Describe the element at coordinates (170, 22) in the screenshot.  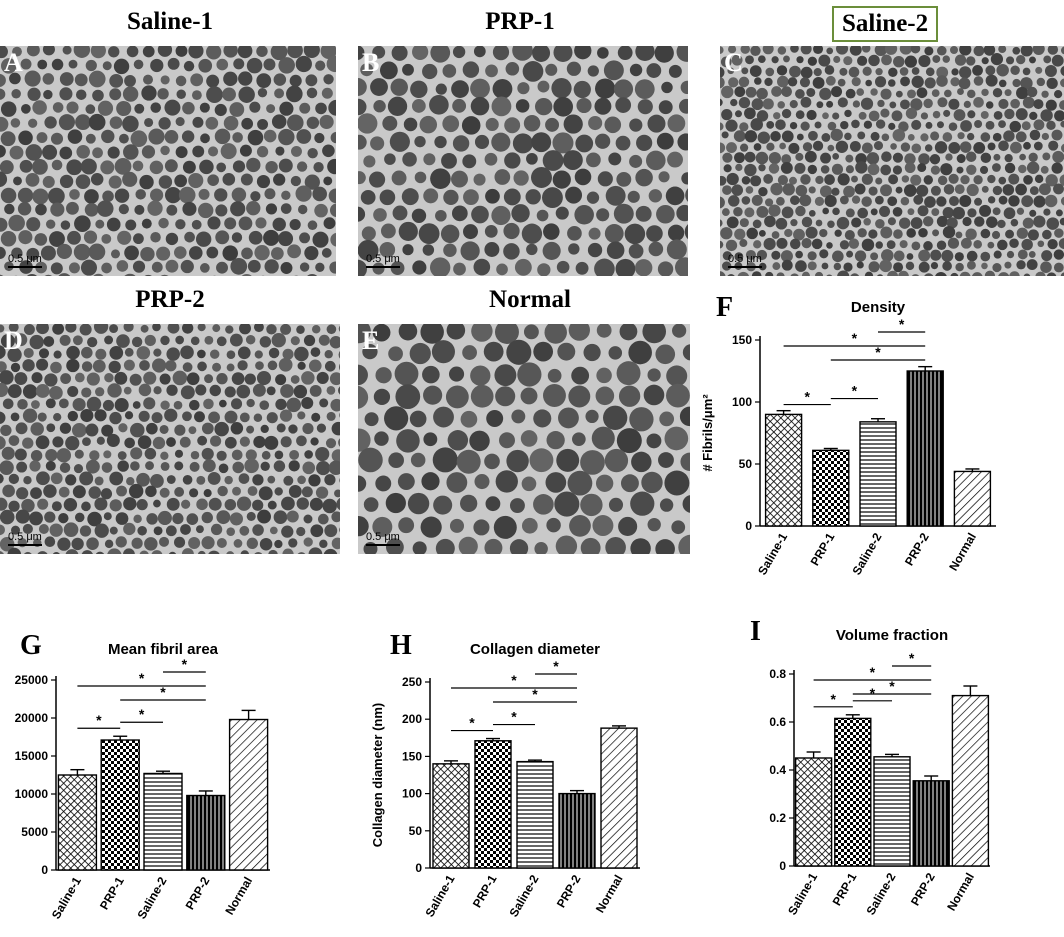
I see `micrograph-title-saline-1: Saline-1` at that location.